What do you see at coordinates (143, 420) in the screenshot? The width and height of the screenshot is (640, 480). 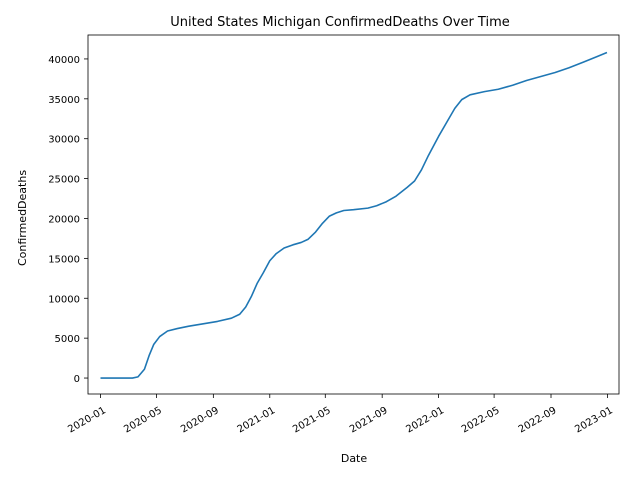 I see `x-tick-label: 2020-05` at bounding box center [143, 420].